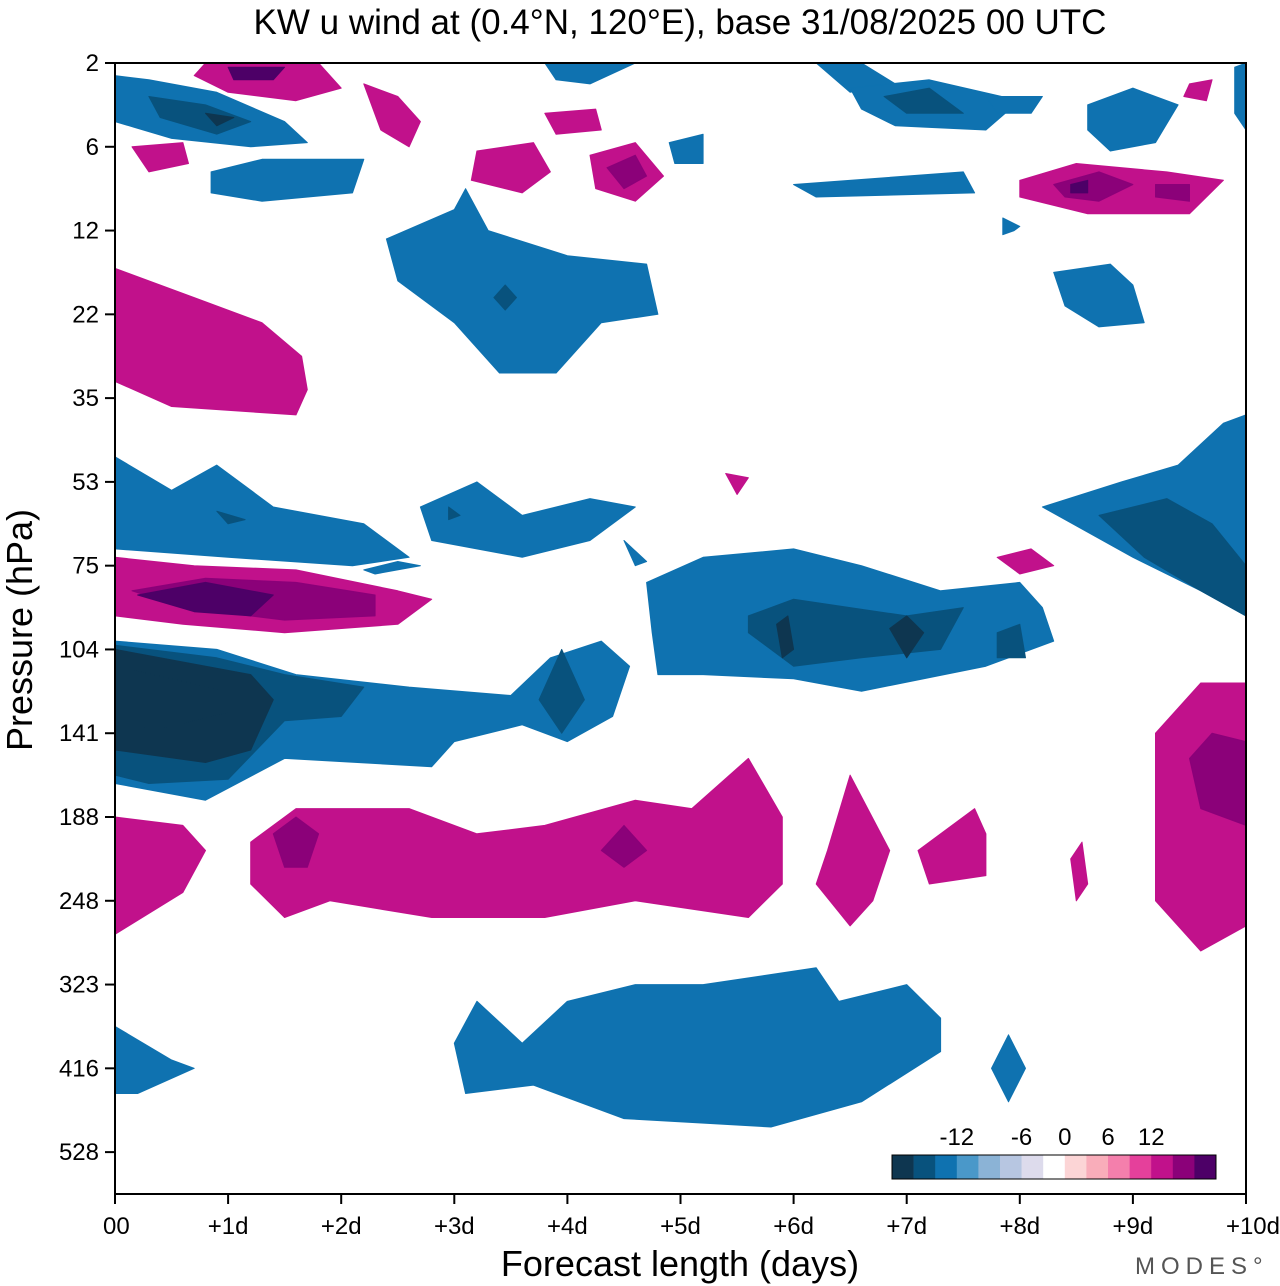  I want to click on y-tick-label: 248, so click(79, 901).